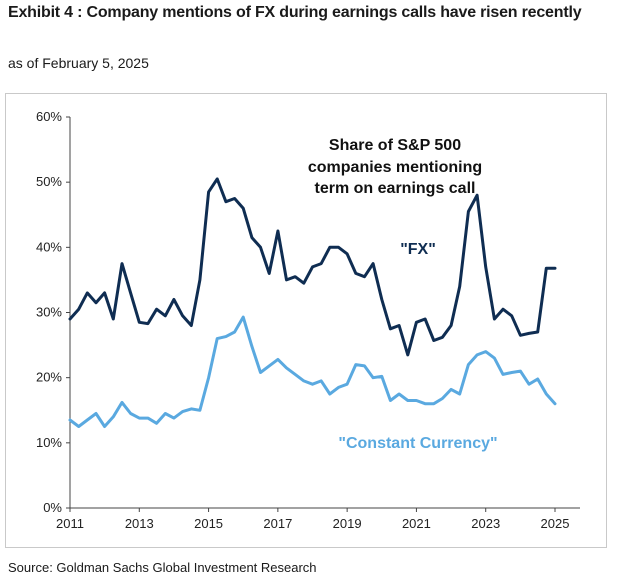 This screenshot has height=582, width=620. I want to click on y-tick-label: 10%, so click(49, 442).